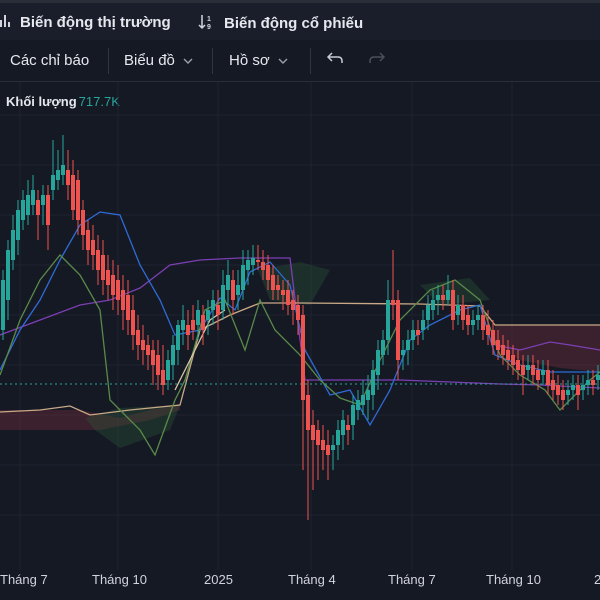 This screenshot has width=600, height=600. What do you see at coordinates (206, 23) in the screenshot?
I see `sort-numeric-icon: 1 9` at bounding box center [206, 23].